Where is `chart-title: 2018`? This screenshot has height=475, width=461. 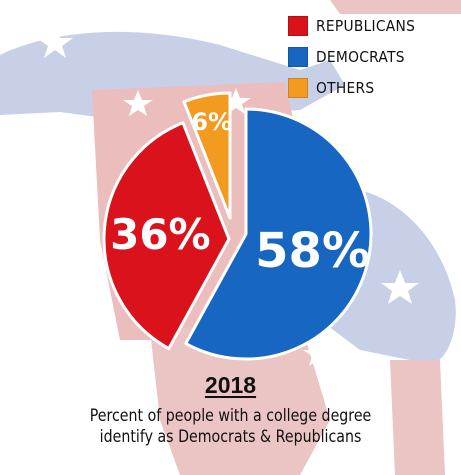 chart-title: 2018 is located at coordinates (230, 385).